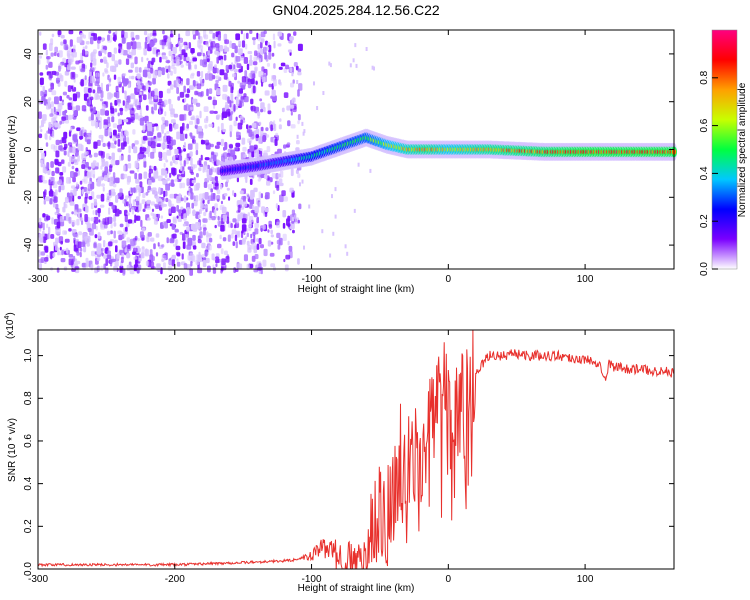 The width and height of the screenshot is (750, 600). What do you see at coordinates (28, 102) in the screenshot?
I see `y-tick-label: 20` at bounding box center [28, 102].